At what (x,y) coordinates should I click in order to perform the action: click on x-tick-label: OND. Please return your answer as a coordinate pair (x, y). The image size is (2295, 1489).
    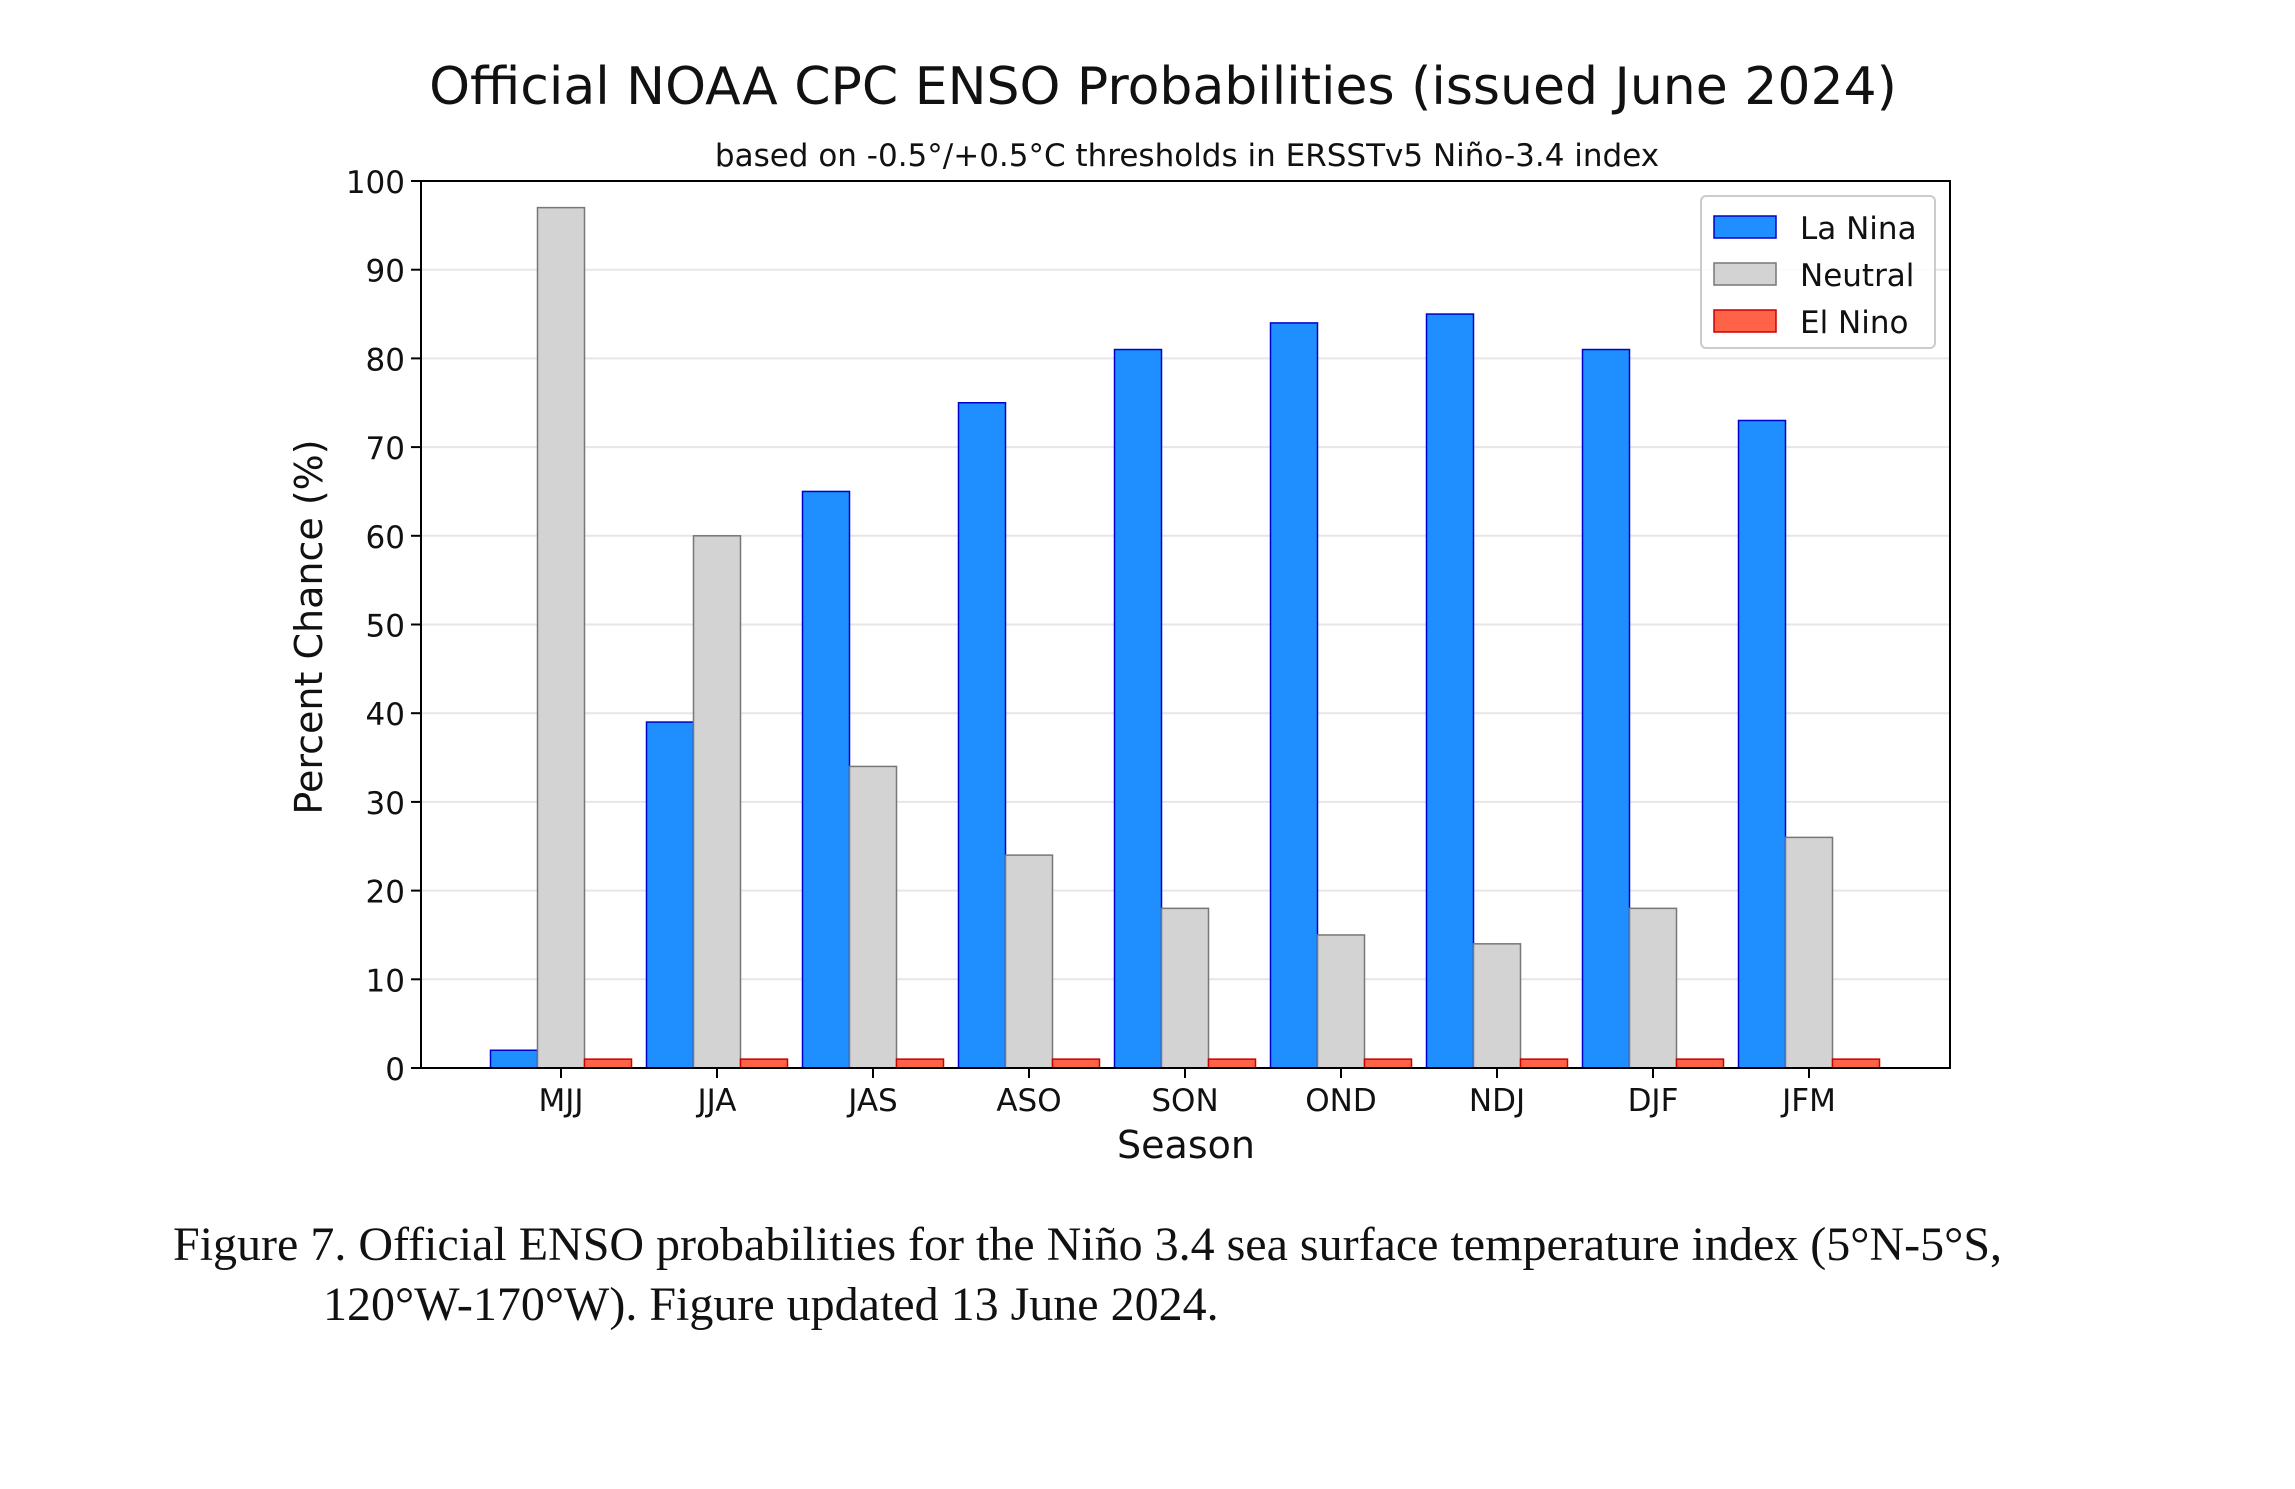
    Looking at the image, I should click on (1340, 1101).